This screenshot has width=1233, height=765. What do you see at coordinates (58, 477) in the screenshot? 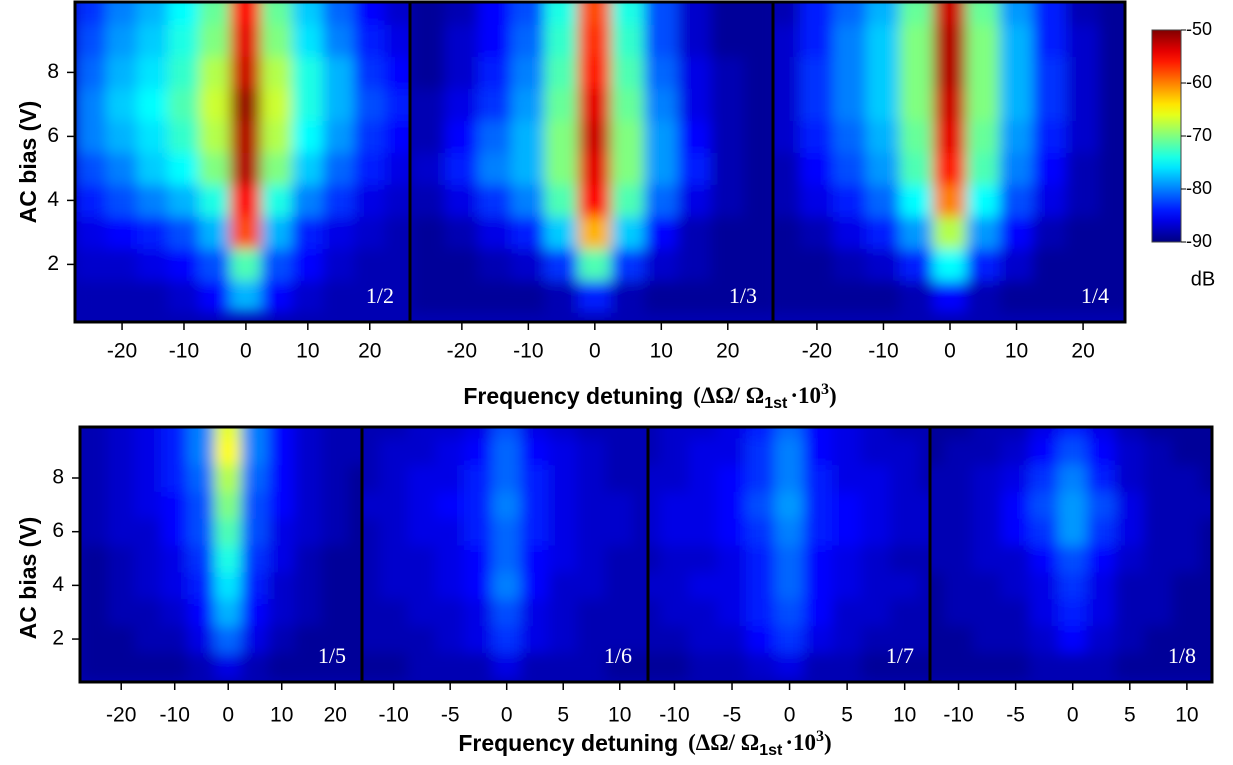
I see `y-tick-label: 8` at bounding box center [58, 477].